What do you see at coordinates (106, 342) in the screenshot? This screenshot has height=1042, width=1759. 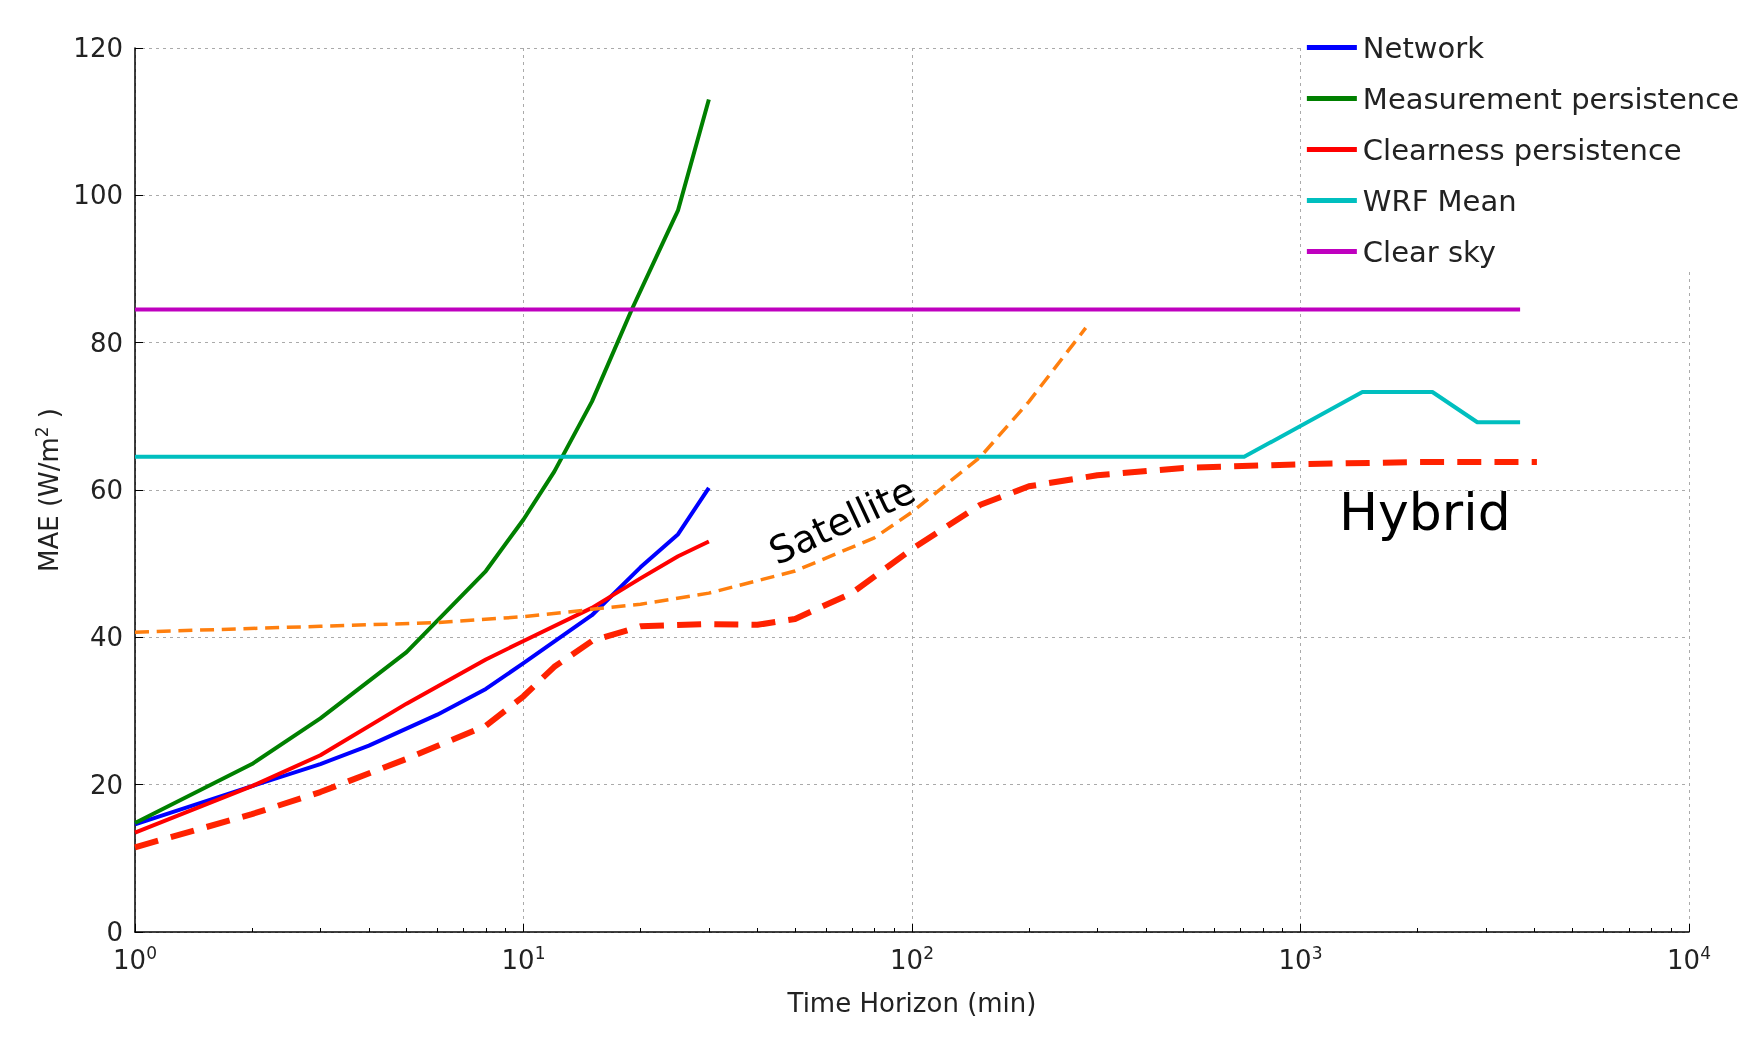 I see `y-tick-label: 80` at bounding box center [106, 342].